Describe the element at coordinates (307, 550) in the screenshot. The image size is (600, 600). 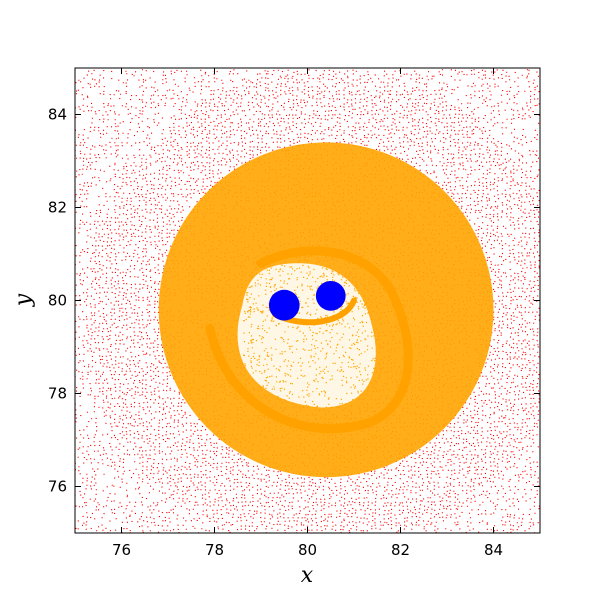
I see `x-tick-label: 80` at that location.